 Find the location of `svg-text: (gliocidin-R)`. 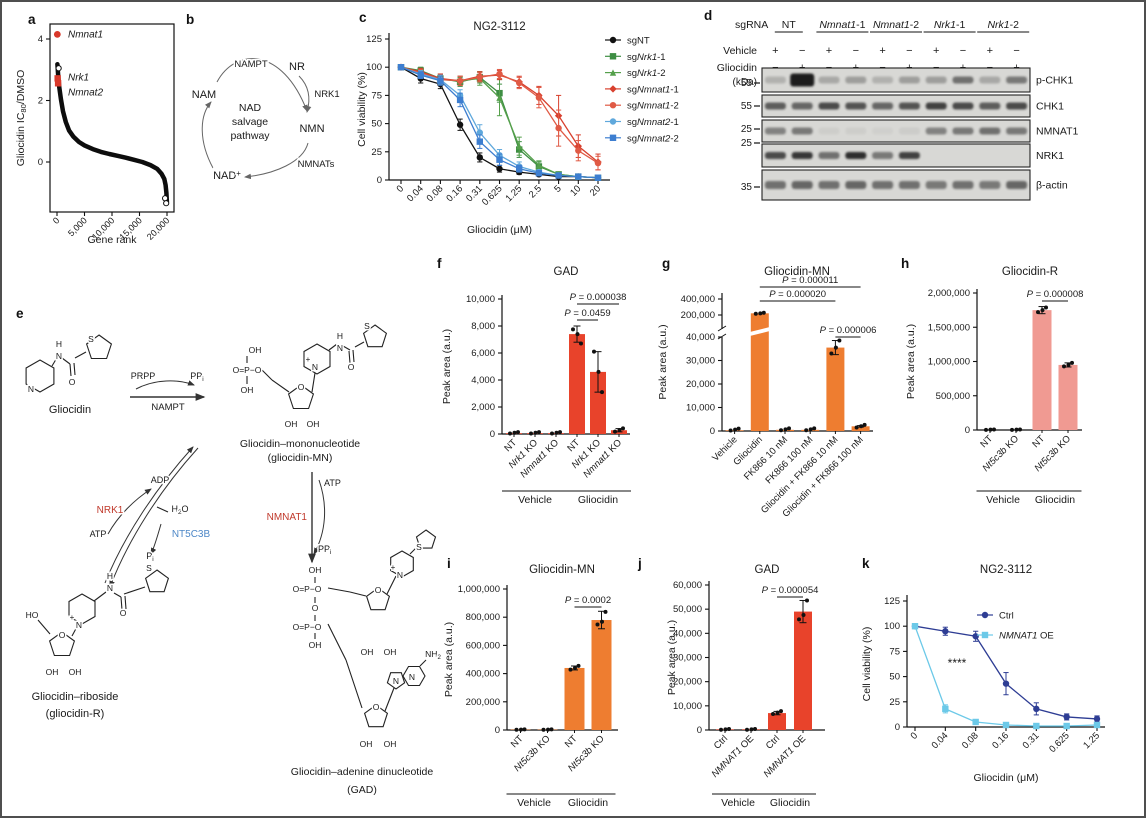

svg-text: (gliocidin-R) is located at coordinates (75, 714).